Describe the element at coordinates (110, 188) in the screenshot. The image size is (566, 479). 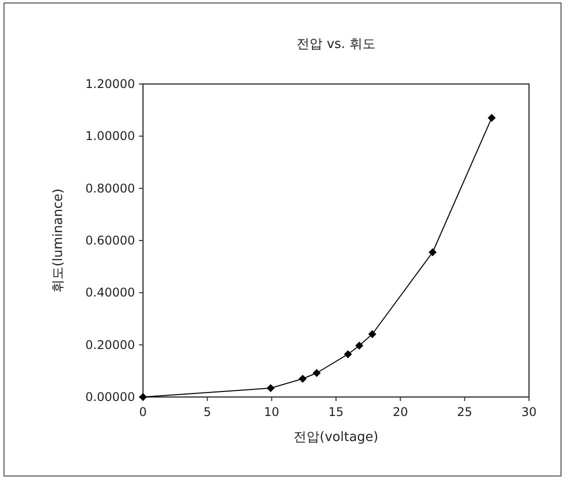
I see `y-tick-label: 0.80000` at that location.